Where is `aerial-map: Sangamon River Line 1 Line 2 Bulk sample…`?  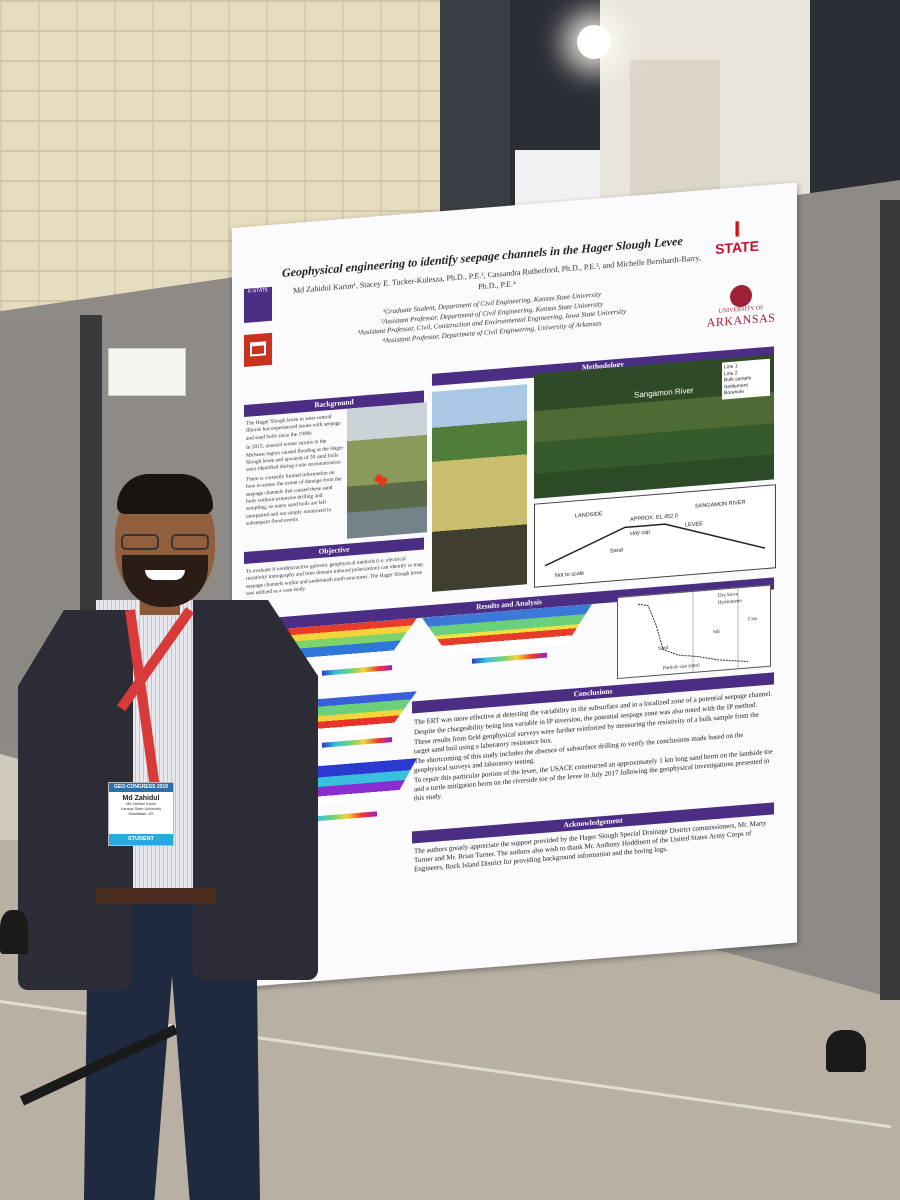 aerial-map: Sangamon River Line 1 Line 2 Bulk sample… is located at coordinates (654, 426).